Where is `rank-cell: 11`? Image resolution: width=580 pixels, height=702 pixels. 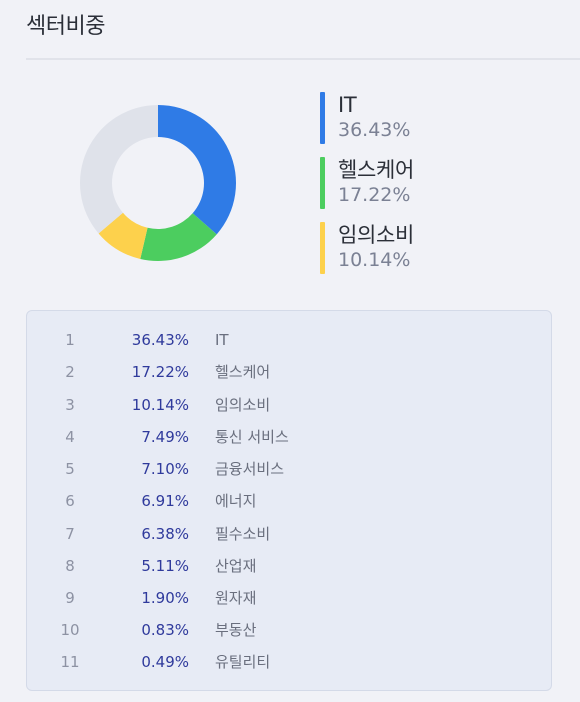 rank-cell: 11 is located at coordinates (70, 662).